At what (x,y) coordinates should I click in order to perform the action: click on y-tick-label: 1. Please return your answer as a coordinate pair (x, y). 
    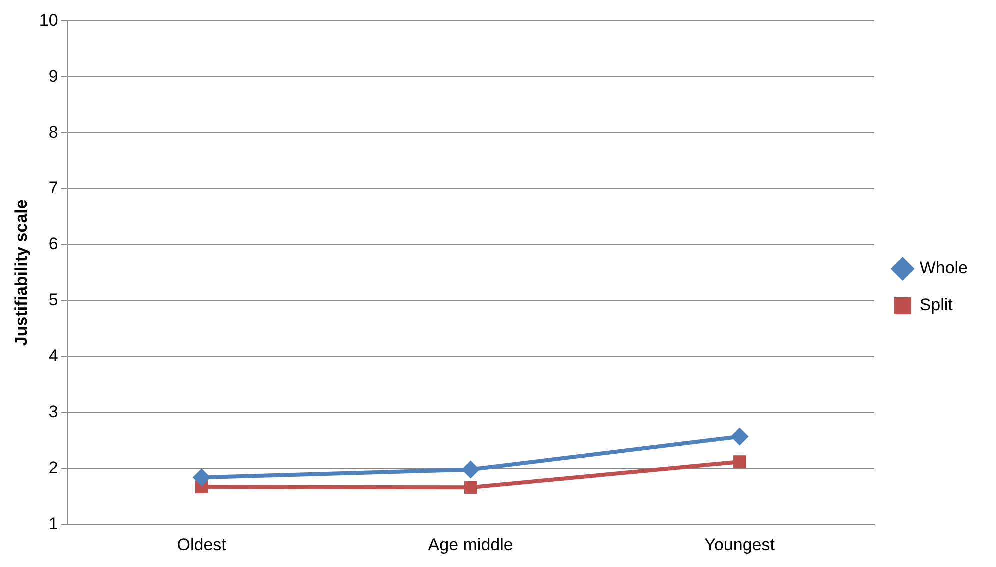
    Looking at the image, I should click on (53, 524).